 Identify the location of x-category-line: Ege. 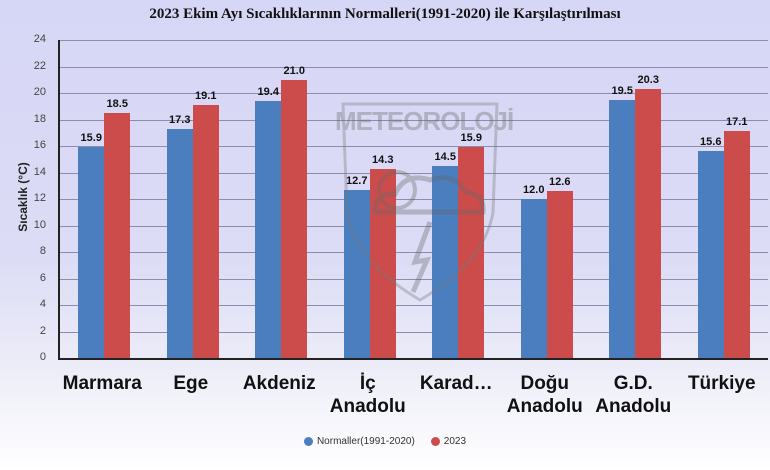
(191, 383).